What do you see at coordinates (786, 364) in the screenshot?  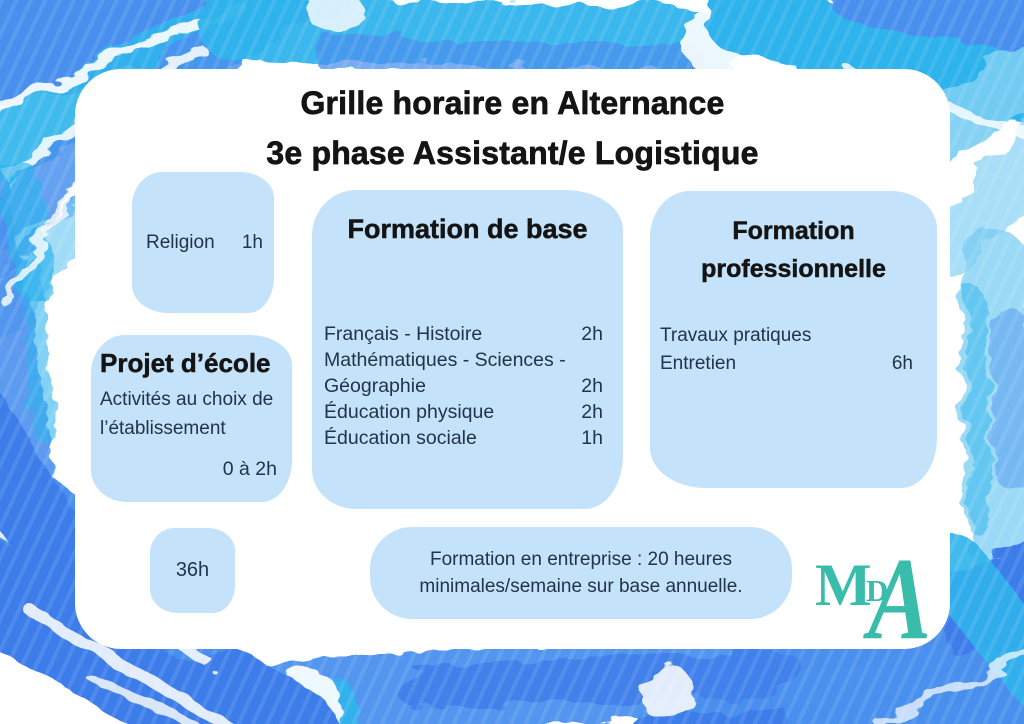 I see `subject-row: Entretien 6h` at bounding box center [786, 364].